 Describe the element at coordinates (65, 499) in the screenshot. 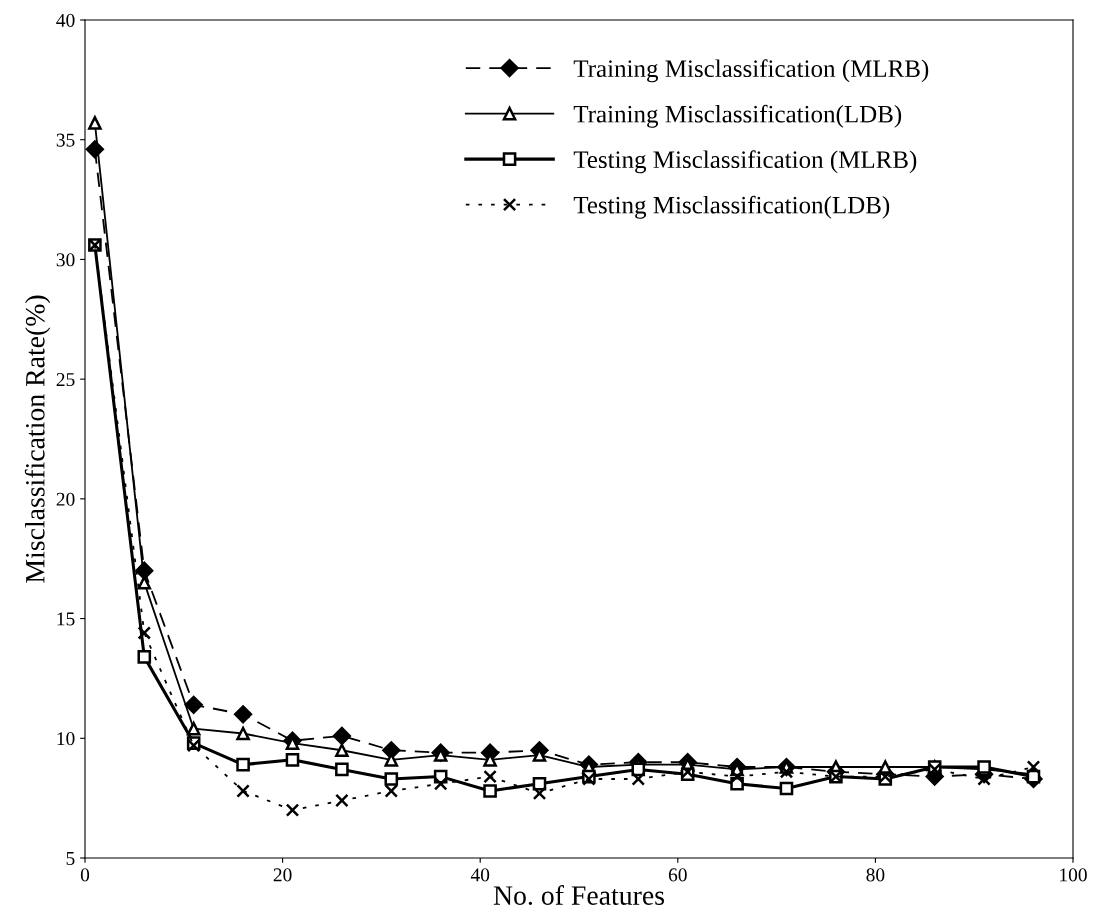

I see `y-tick-label: 20` at that location.